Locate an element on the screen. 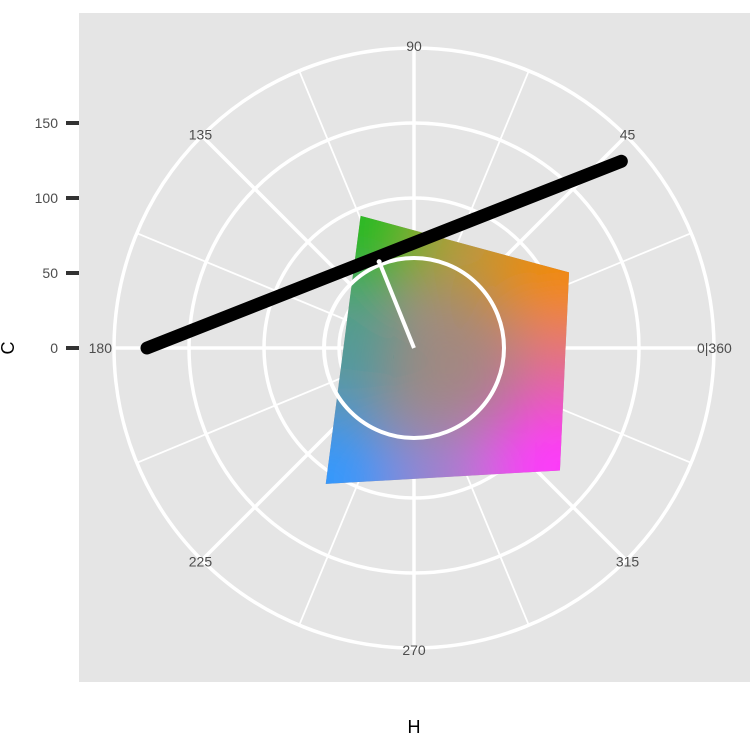 The width and height of the screenshot is (750, 750). angle-tick-label: 135 is located at coordinates (201, 134).